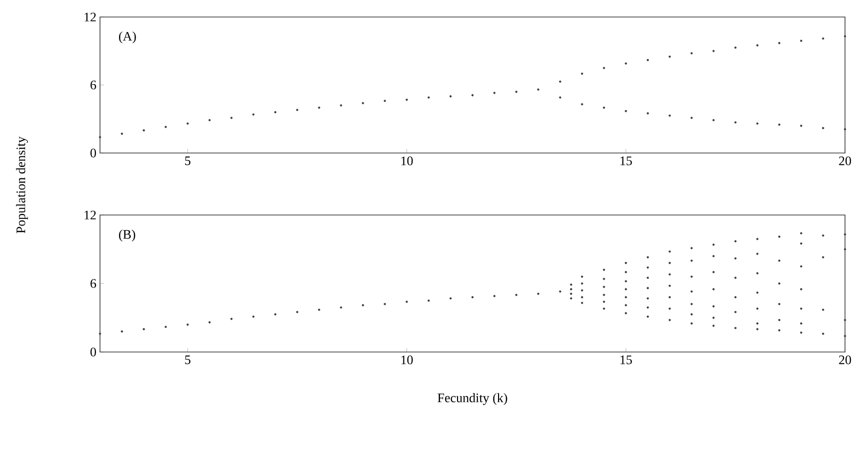 This screenshot has height=459, width=856. What do you see at coordinates (22, 185) in the screenshot?
I see `y-axis-title: Population density` at bounding box center [22, 185].